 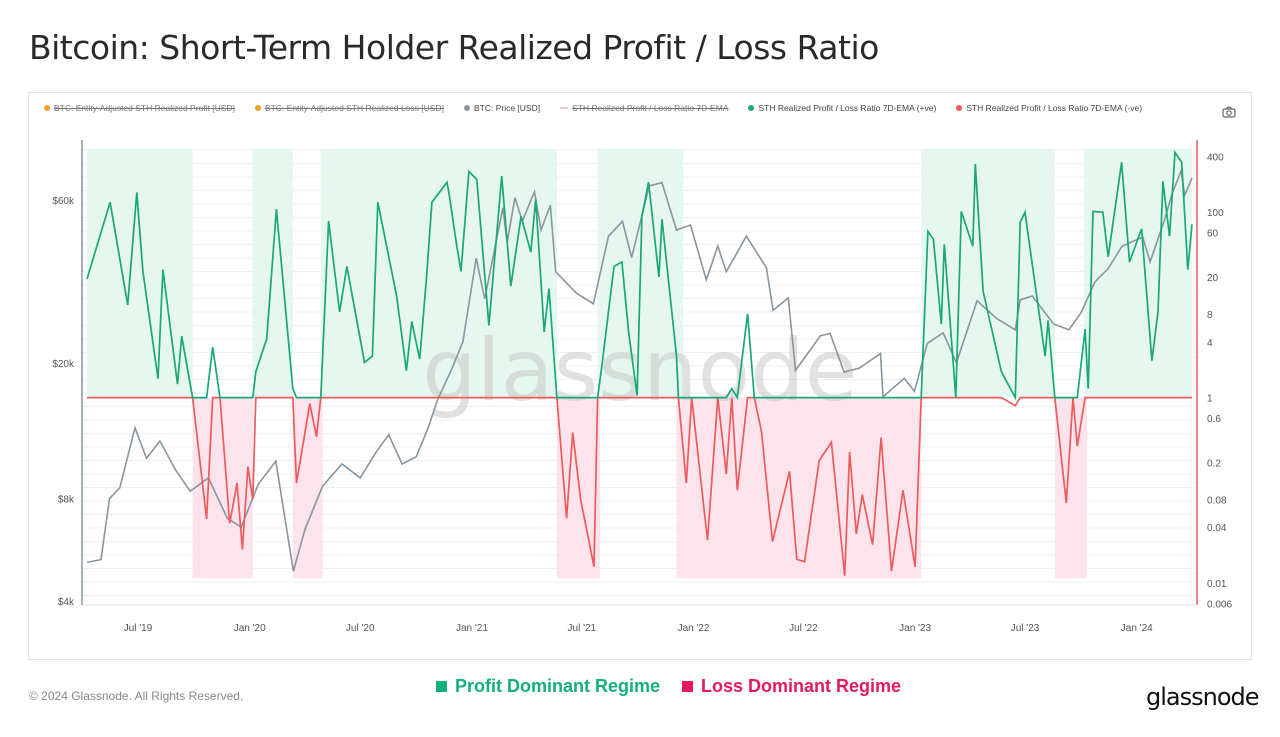 What do you see at coordinates (507, 108) in the screenshot?
I see `legend-label: BTC: Price [USD]` at bounding box center [507, 108].